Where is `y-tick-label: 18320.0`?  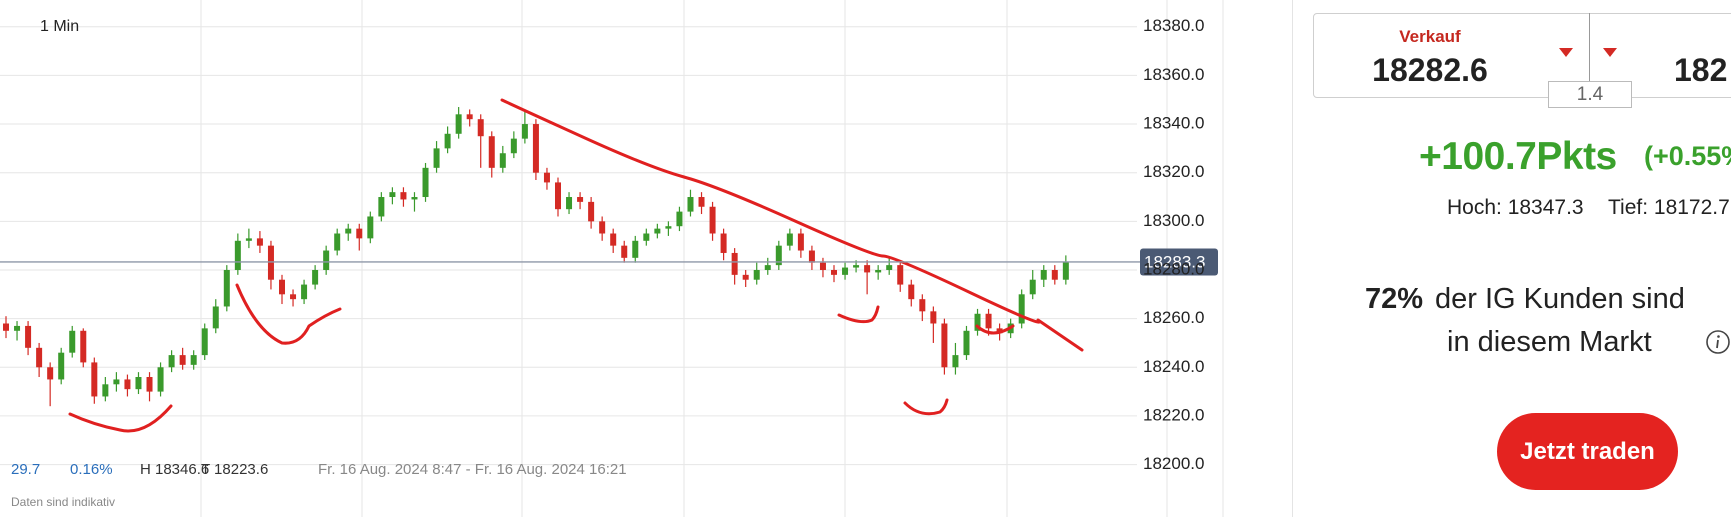 y-tick-label: 18320.0 is located at coordinates (1173, 171).